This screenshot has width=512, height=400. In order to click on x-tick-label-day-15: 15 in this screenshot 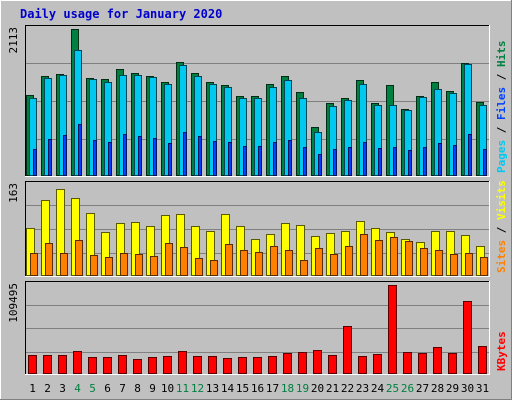, I will do `click(242, 388)`.